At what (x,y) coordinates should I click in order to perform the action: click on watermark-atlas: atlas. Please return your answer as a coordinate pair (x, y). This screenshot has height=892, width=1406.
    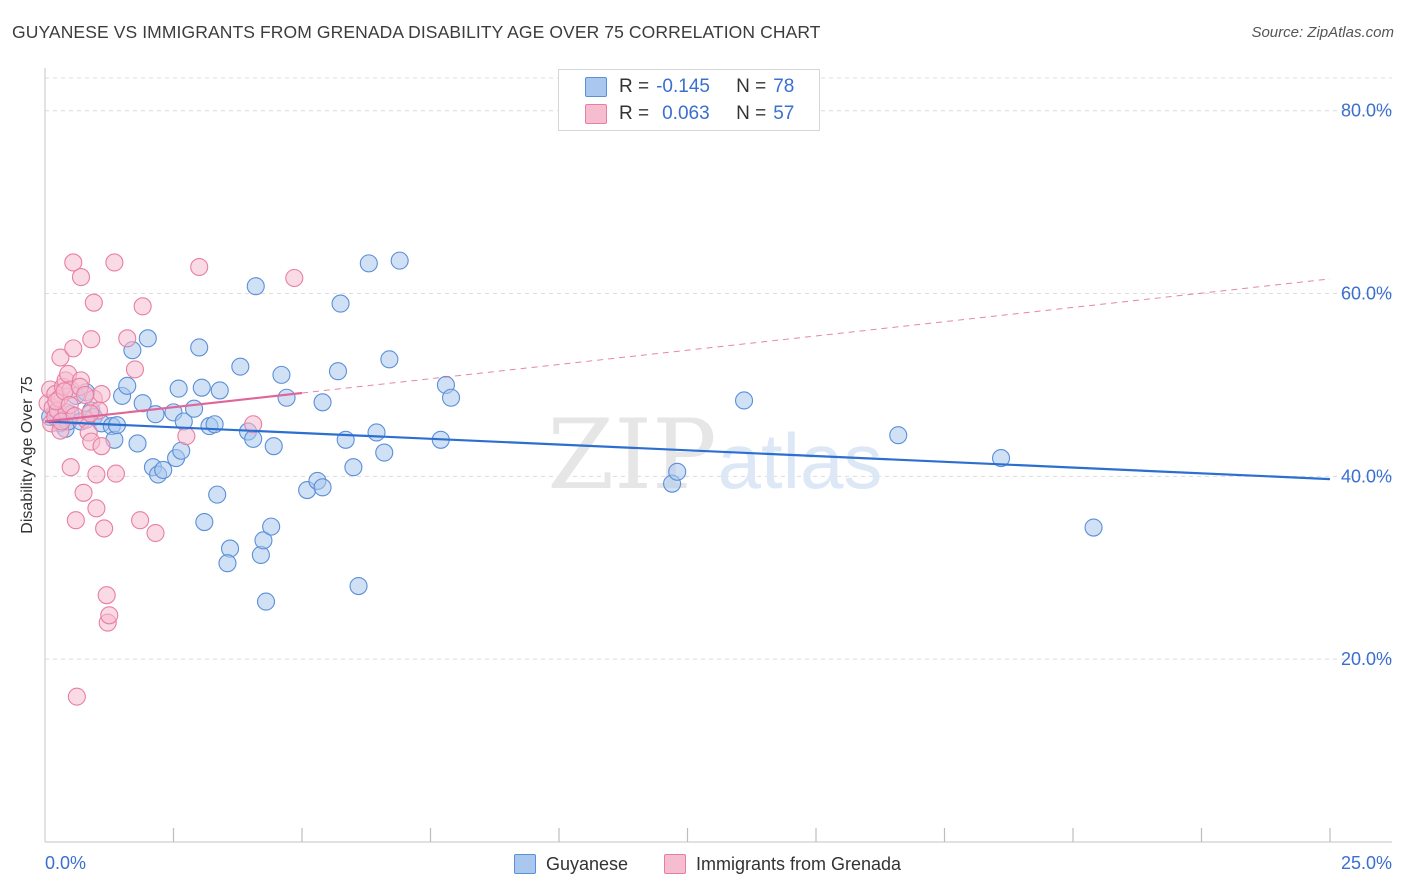
    Looking at the image, I should click on (800, 461).